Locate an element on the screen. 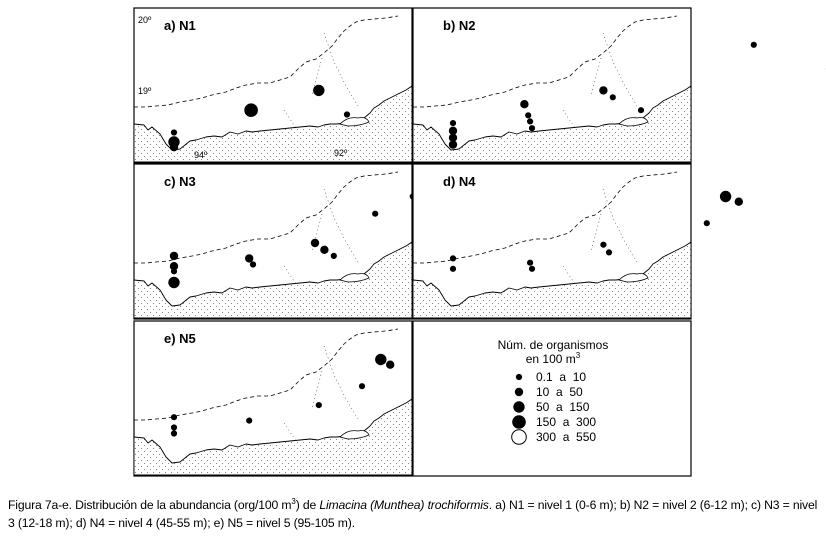 This screenshot has width=826, height=536. map-panel-2: b) N2 is located at coordinates (619, 85).